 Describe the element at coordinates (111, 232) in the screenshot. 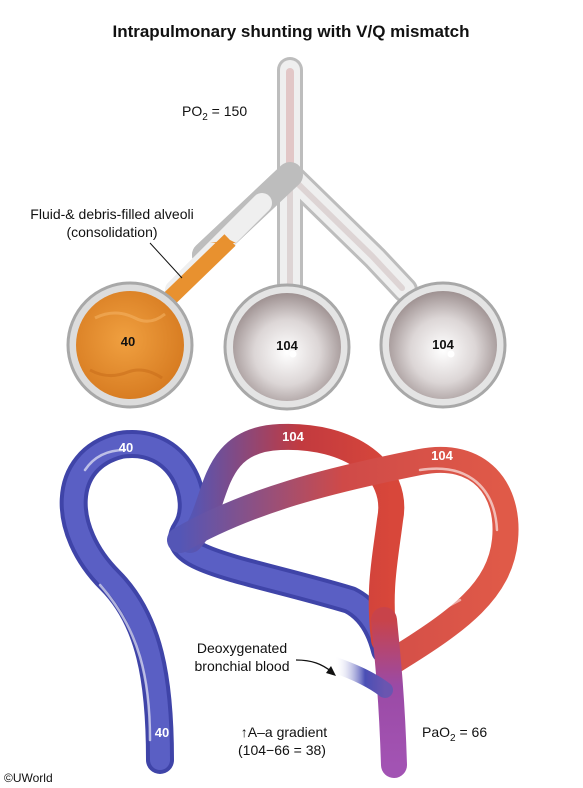

I see `consolidation-label-line2: (consolidation)` at that location.